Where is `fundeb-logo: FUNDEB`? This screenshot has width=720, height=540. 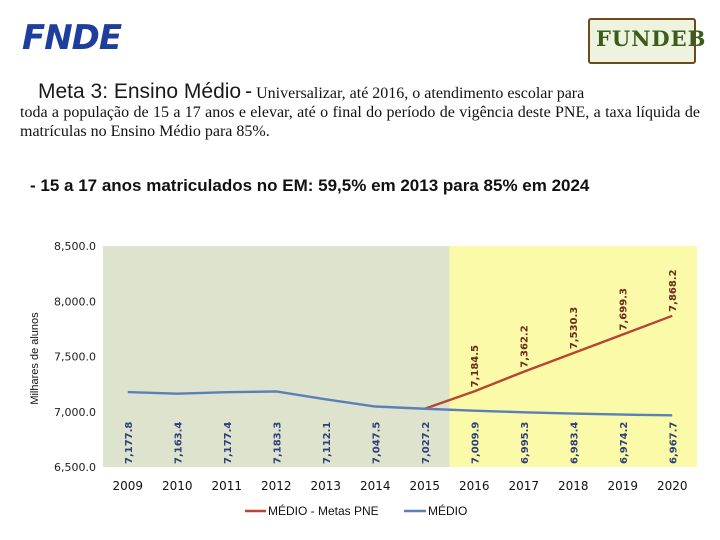 fundeb-logo: FUNDEB is located at coordinates (646, 41).